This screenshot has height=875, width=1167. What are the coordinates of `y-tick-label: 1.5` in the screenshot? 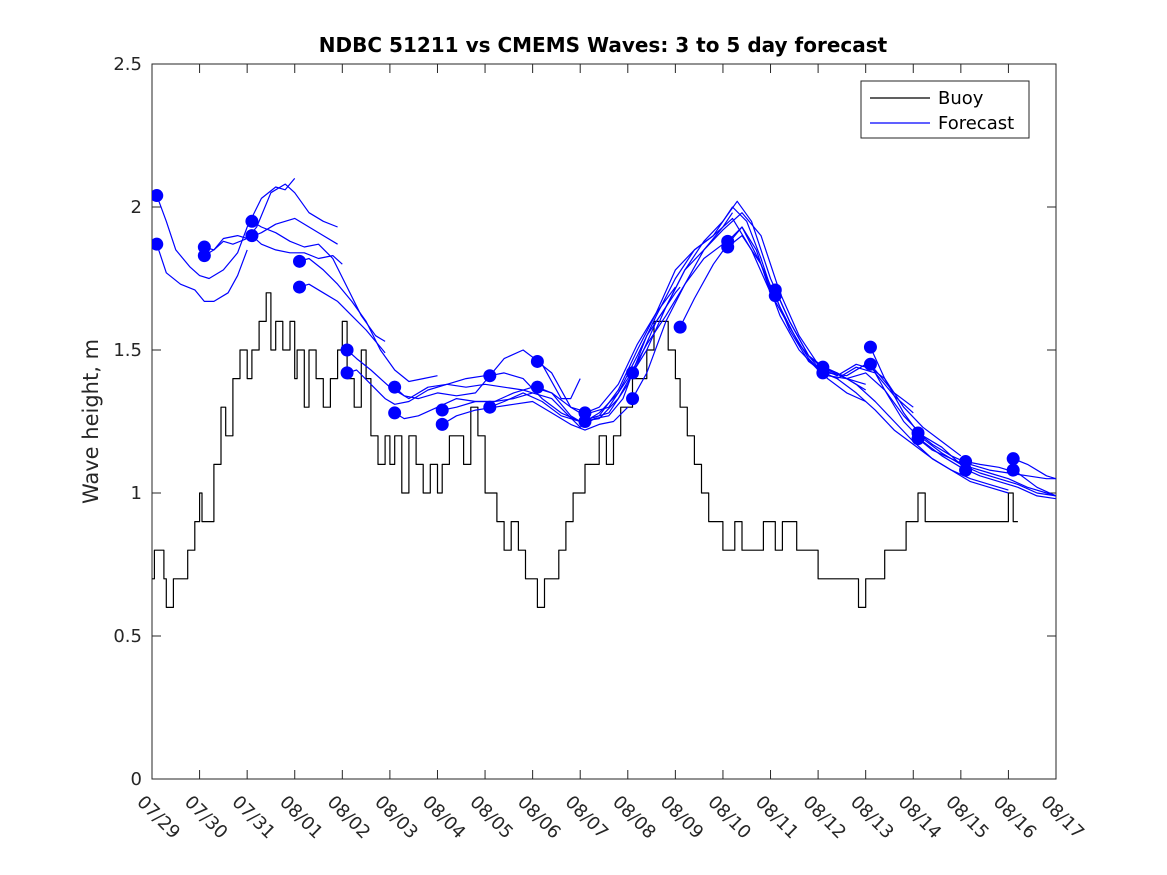 It's located at (127, 350).